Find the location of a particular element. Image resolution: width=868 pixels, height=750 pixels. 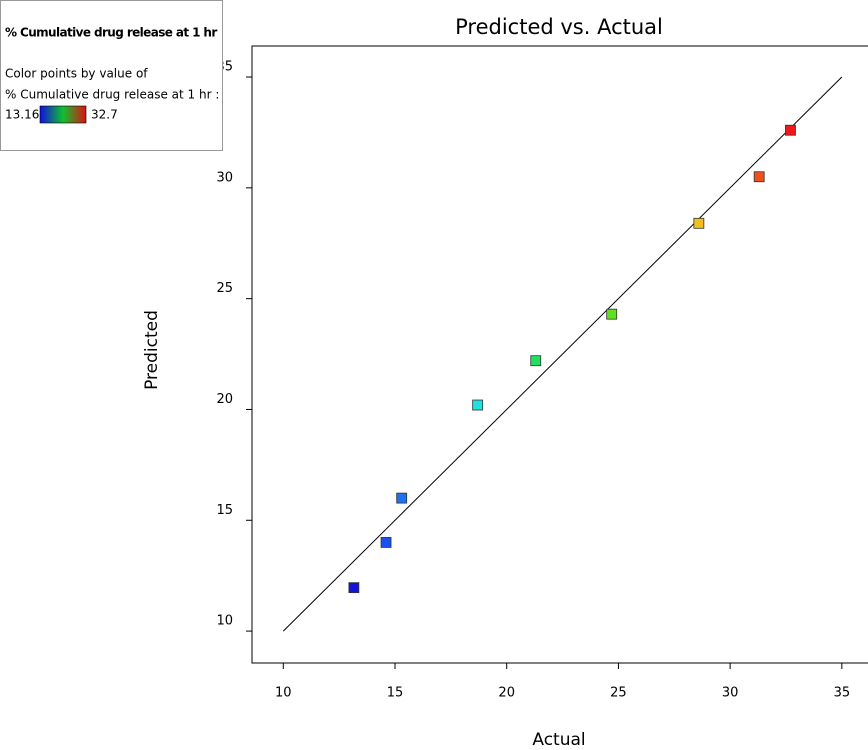

x-axis-label: Actual is located at coordinates (558, 740).